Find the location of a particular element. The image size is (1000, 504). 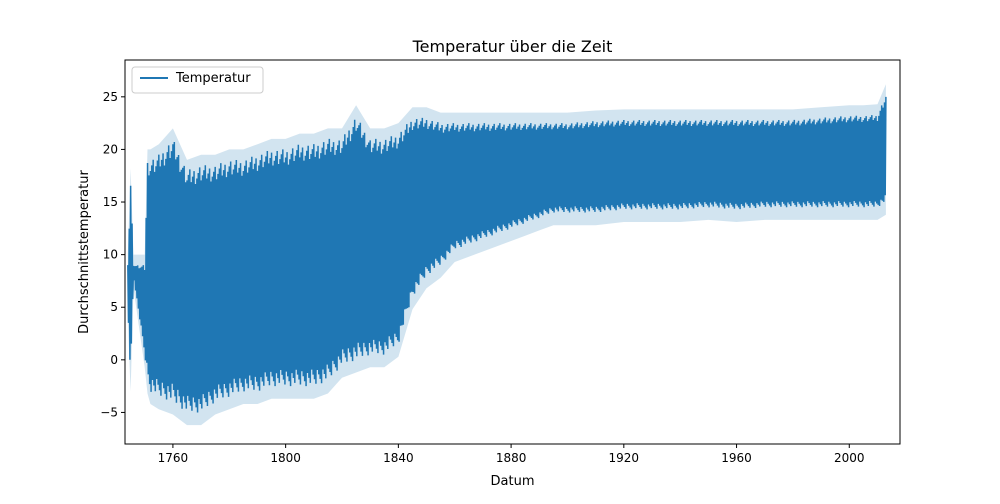

x-tick-label-1800: 1800 is located at coordinates (285, 458).